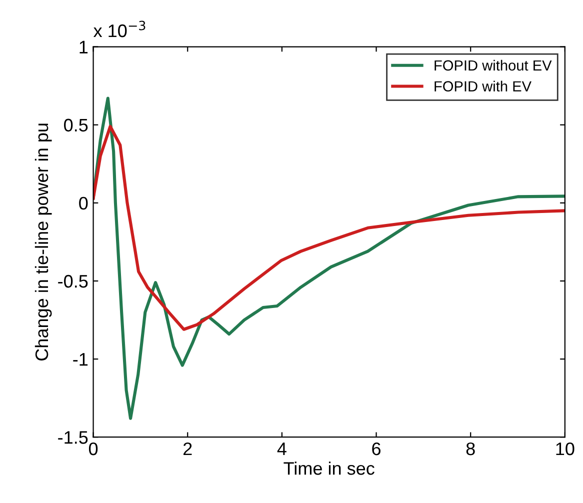  I want to click on y-tick-label: 0, so click(83, 203).